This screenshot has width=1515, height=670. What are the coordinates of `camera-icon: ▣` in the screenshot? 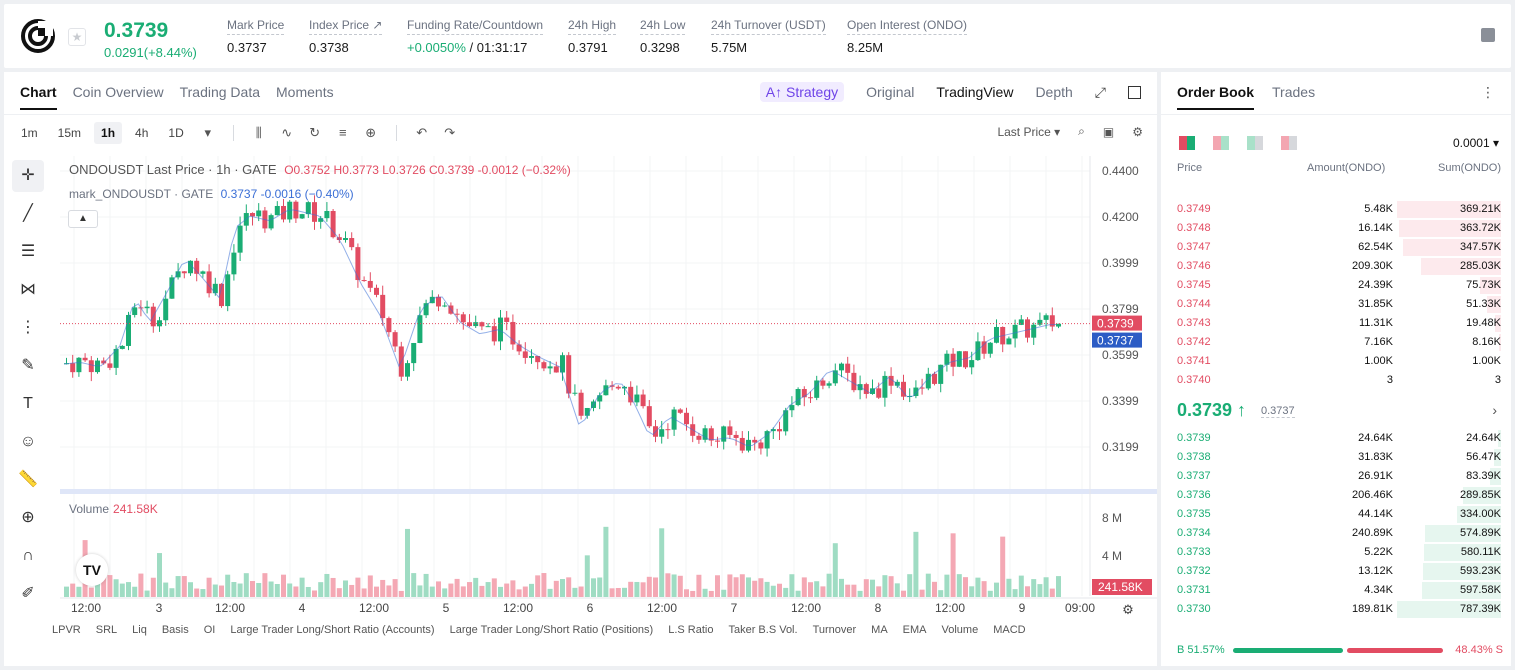 It's located at (1108, 131).